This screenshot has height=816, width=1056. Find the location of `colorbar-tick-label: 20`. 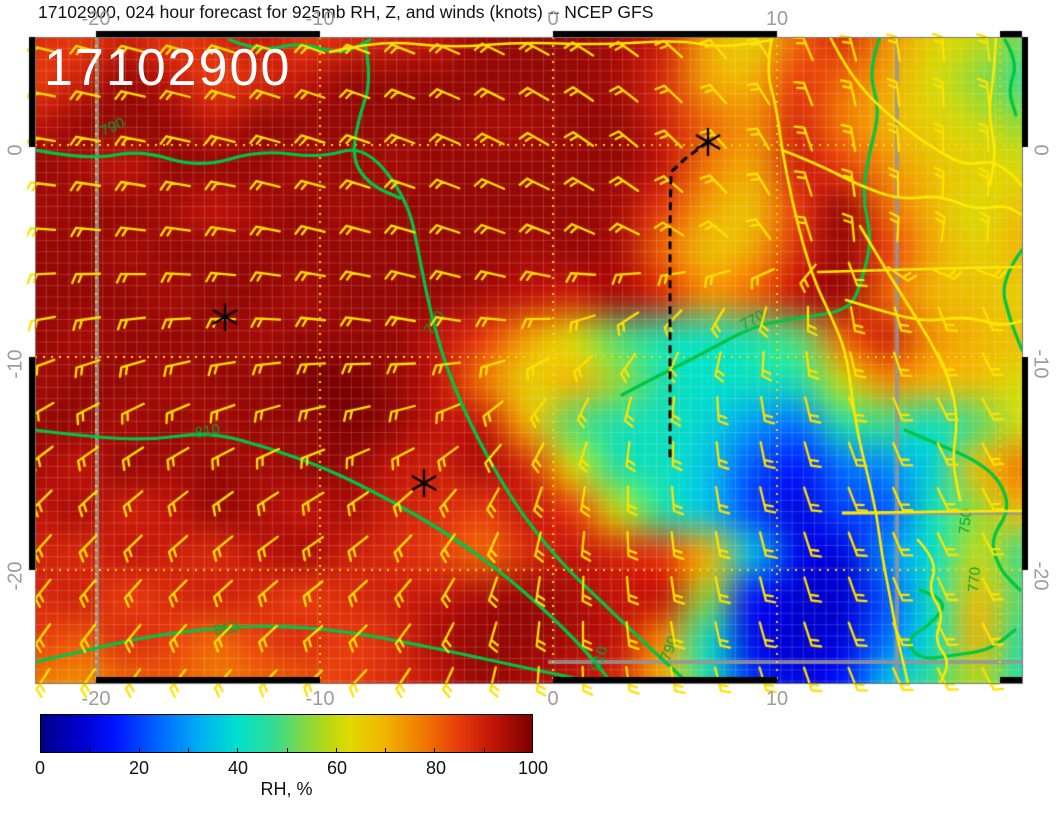

colorbar-tick-label: 20 is located at coordinates (139, 768).